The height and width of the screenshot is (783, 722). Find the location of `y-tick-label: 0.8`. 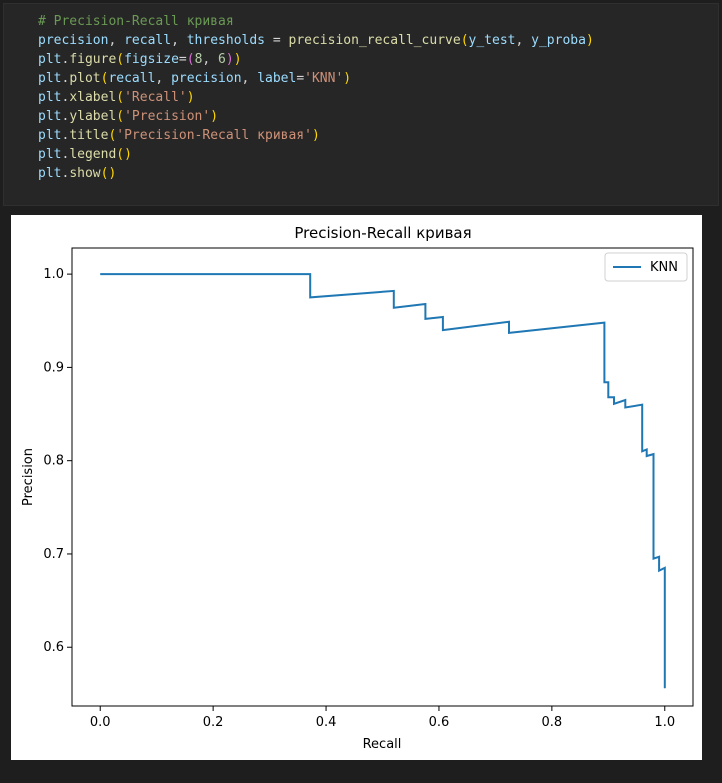

y-tick-label: 0.8 is located at coordinates (53, 461).